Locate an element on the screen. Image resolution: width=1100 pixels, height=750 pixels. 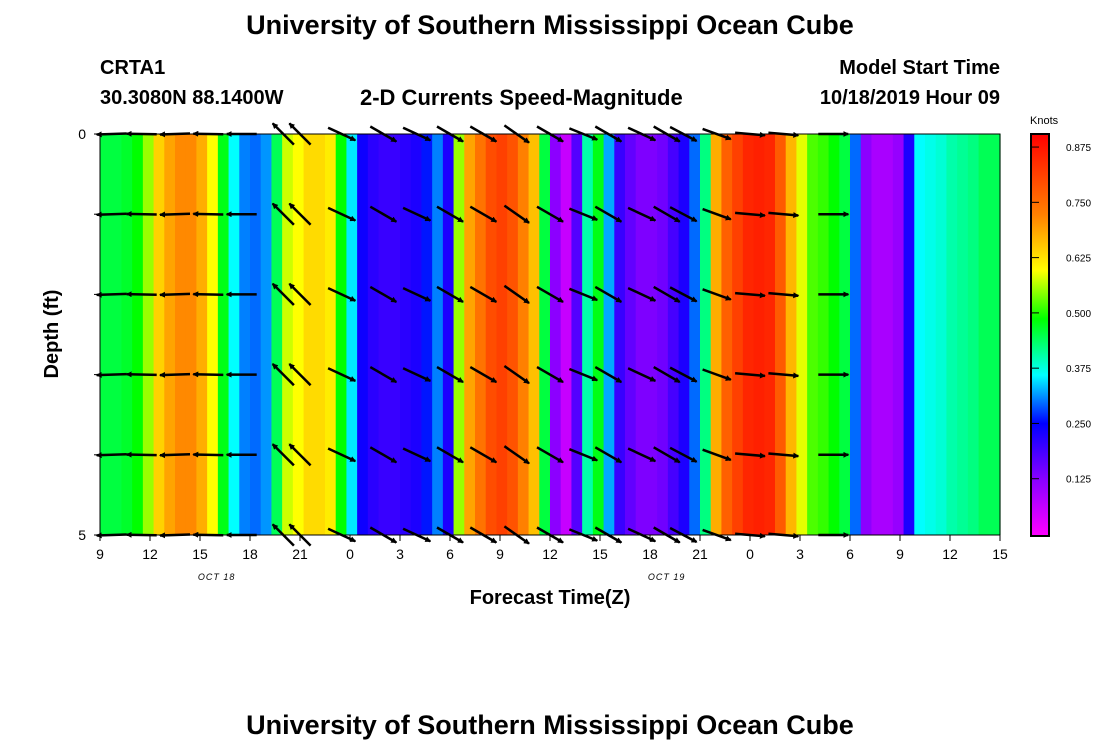
colorbar-tick-label: 0.625 is located at coordinates (1078, 259).